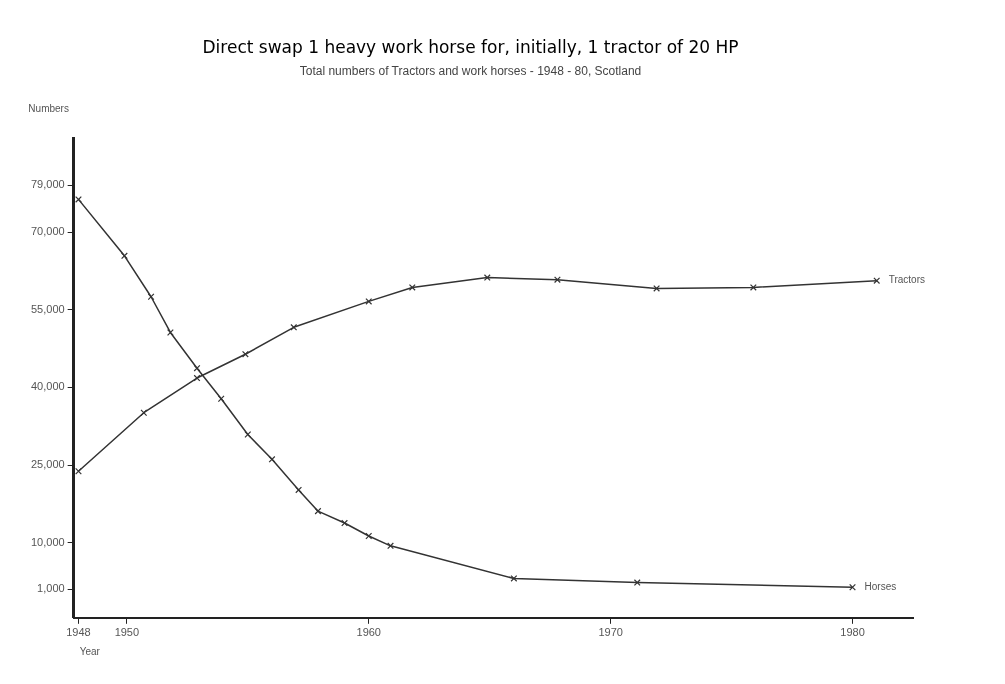  Describe the element at coordinates (610, 632) in the screenshot. I see `x-tick-label: 1970` at that location.